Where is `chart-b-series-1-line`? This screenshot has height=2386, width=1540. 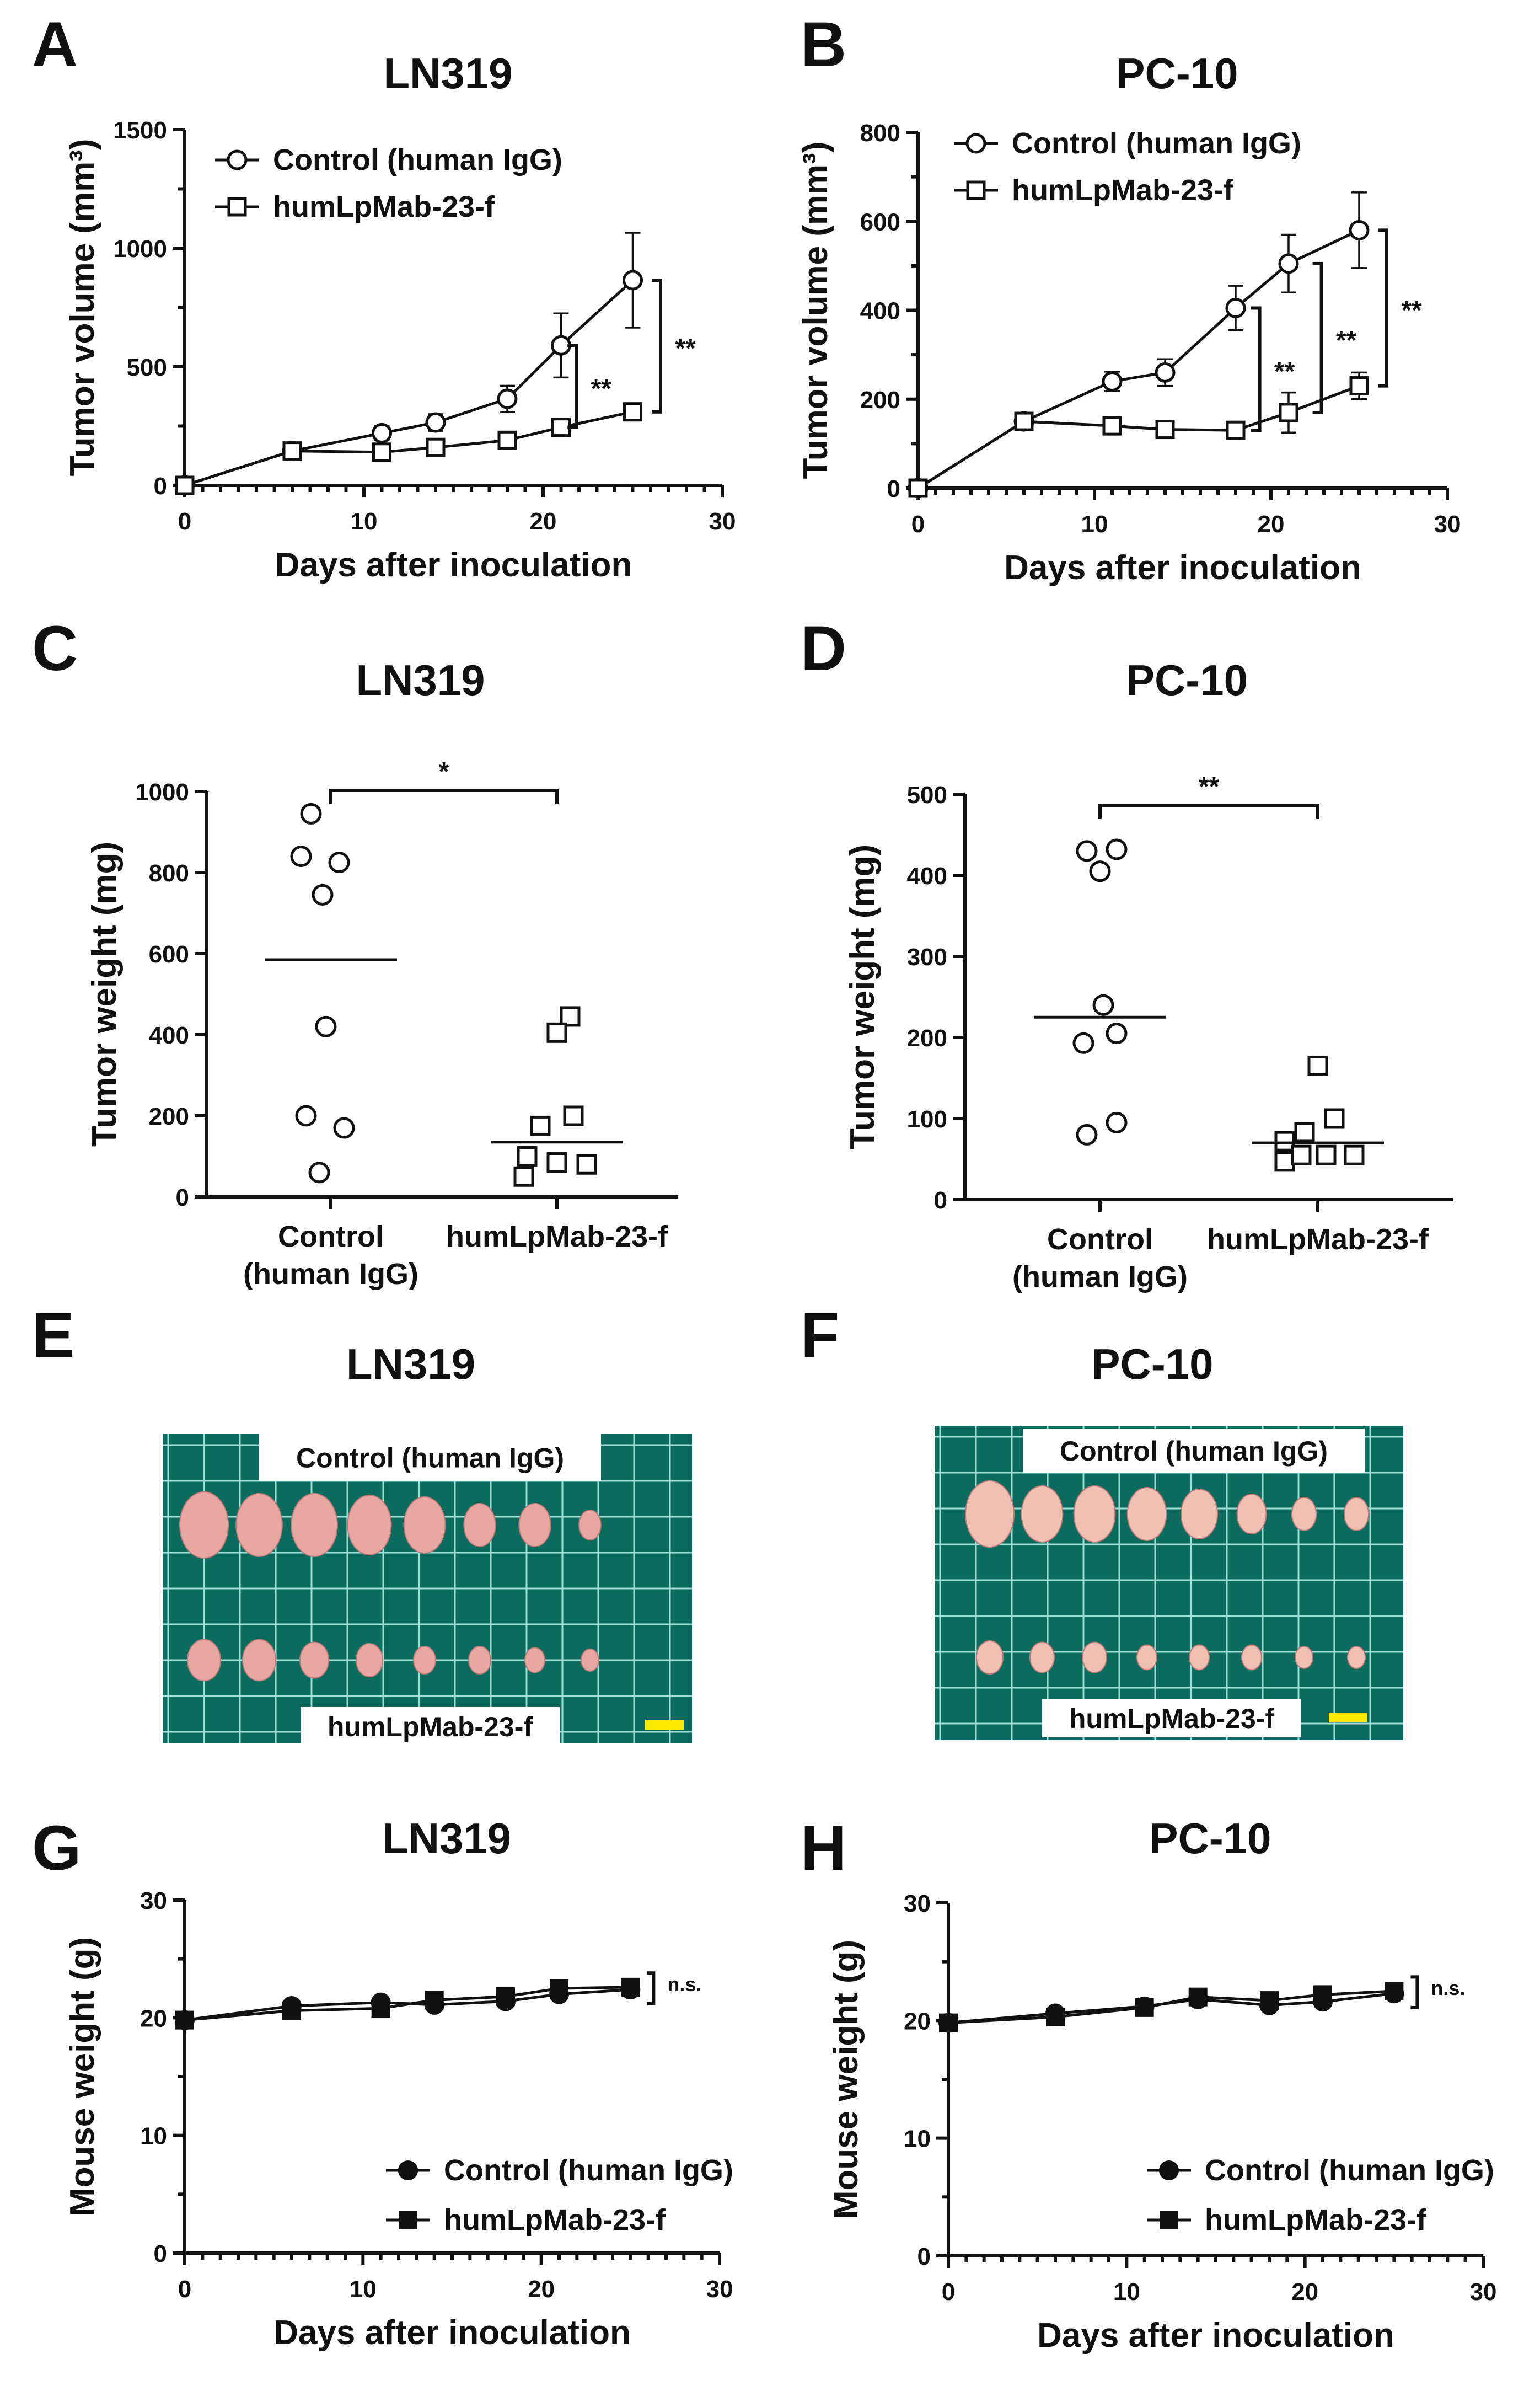 chart-b-series-1-line is located at coordinates (1138, 437).